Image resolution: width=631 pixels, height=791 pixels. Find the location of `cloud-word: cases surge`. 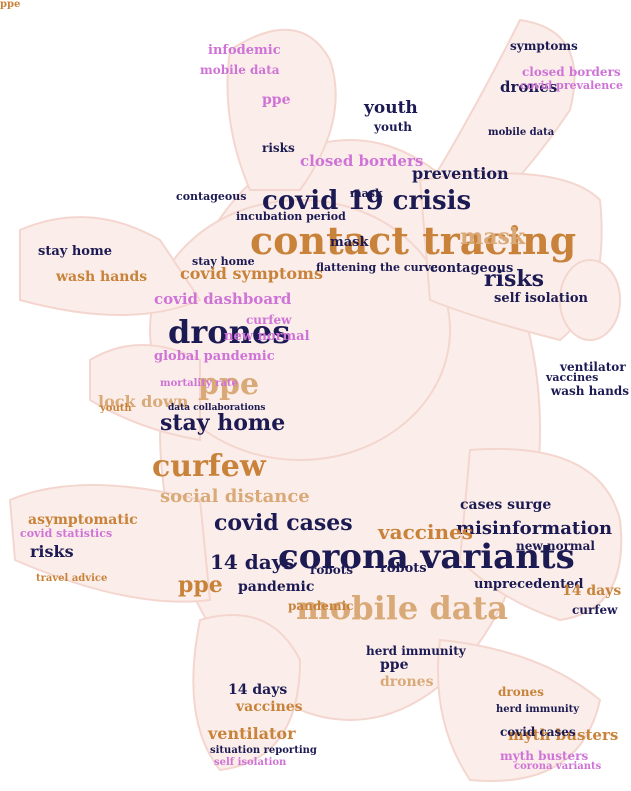

cloud-word: cases surge is located at coordinates (506, 505).